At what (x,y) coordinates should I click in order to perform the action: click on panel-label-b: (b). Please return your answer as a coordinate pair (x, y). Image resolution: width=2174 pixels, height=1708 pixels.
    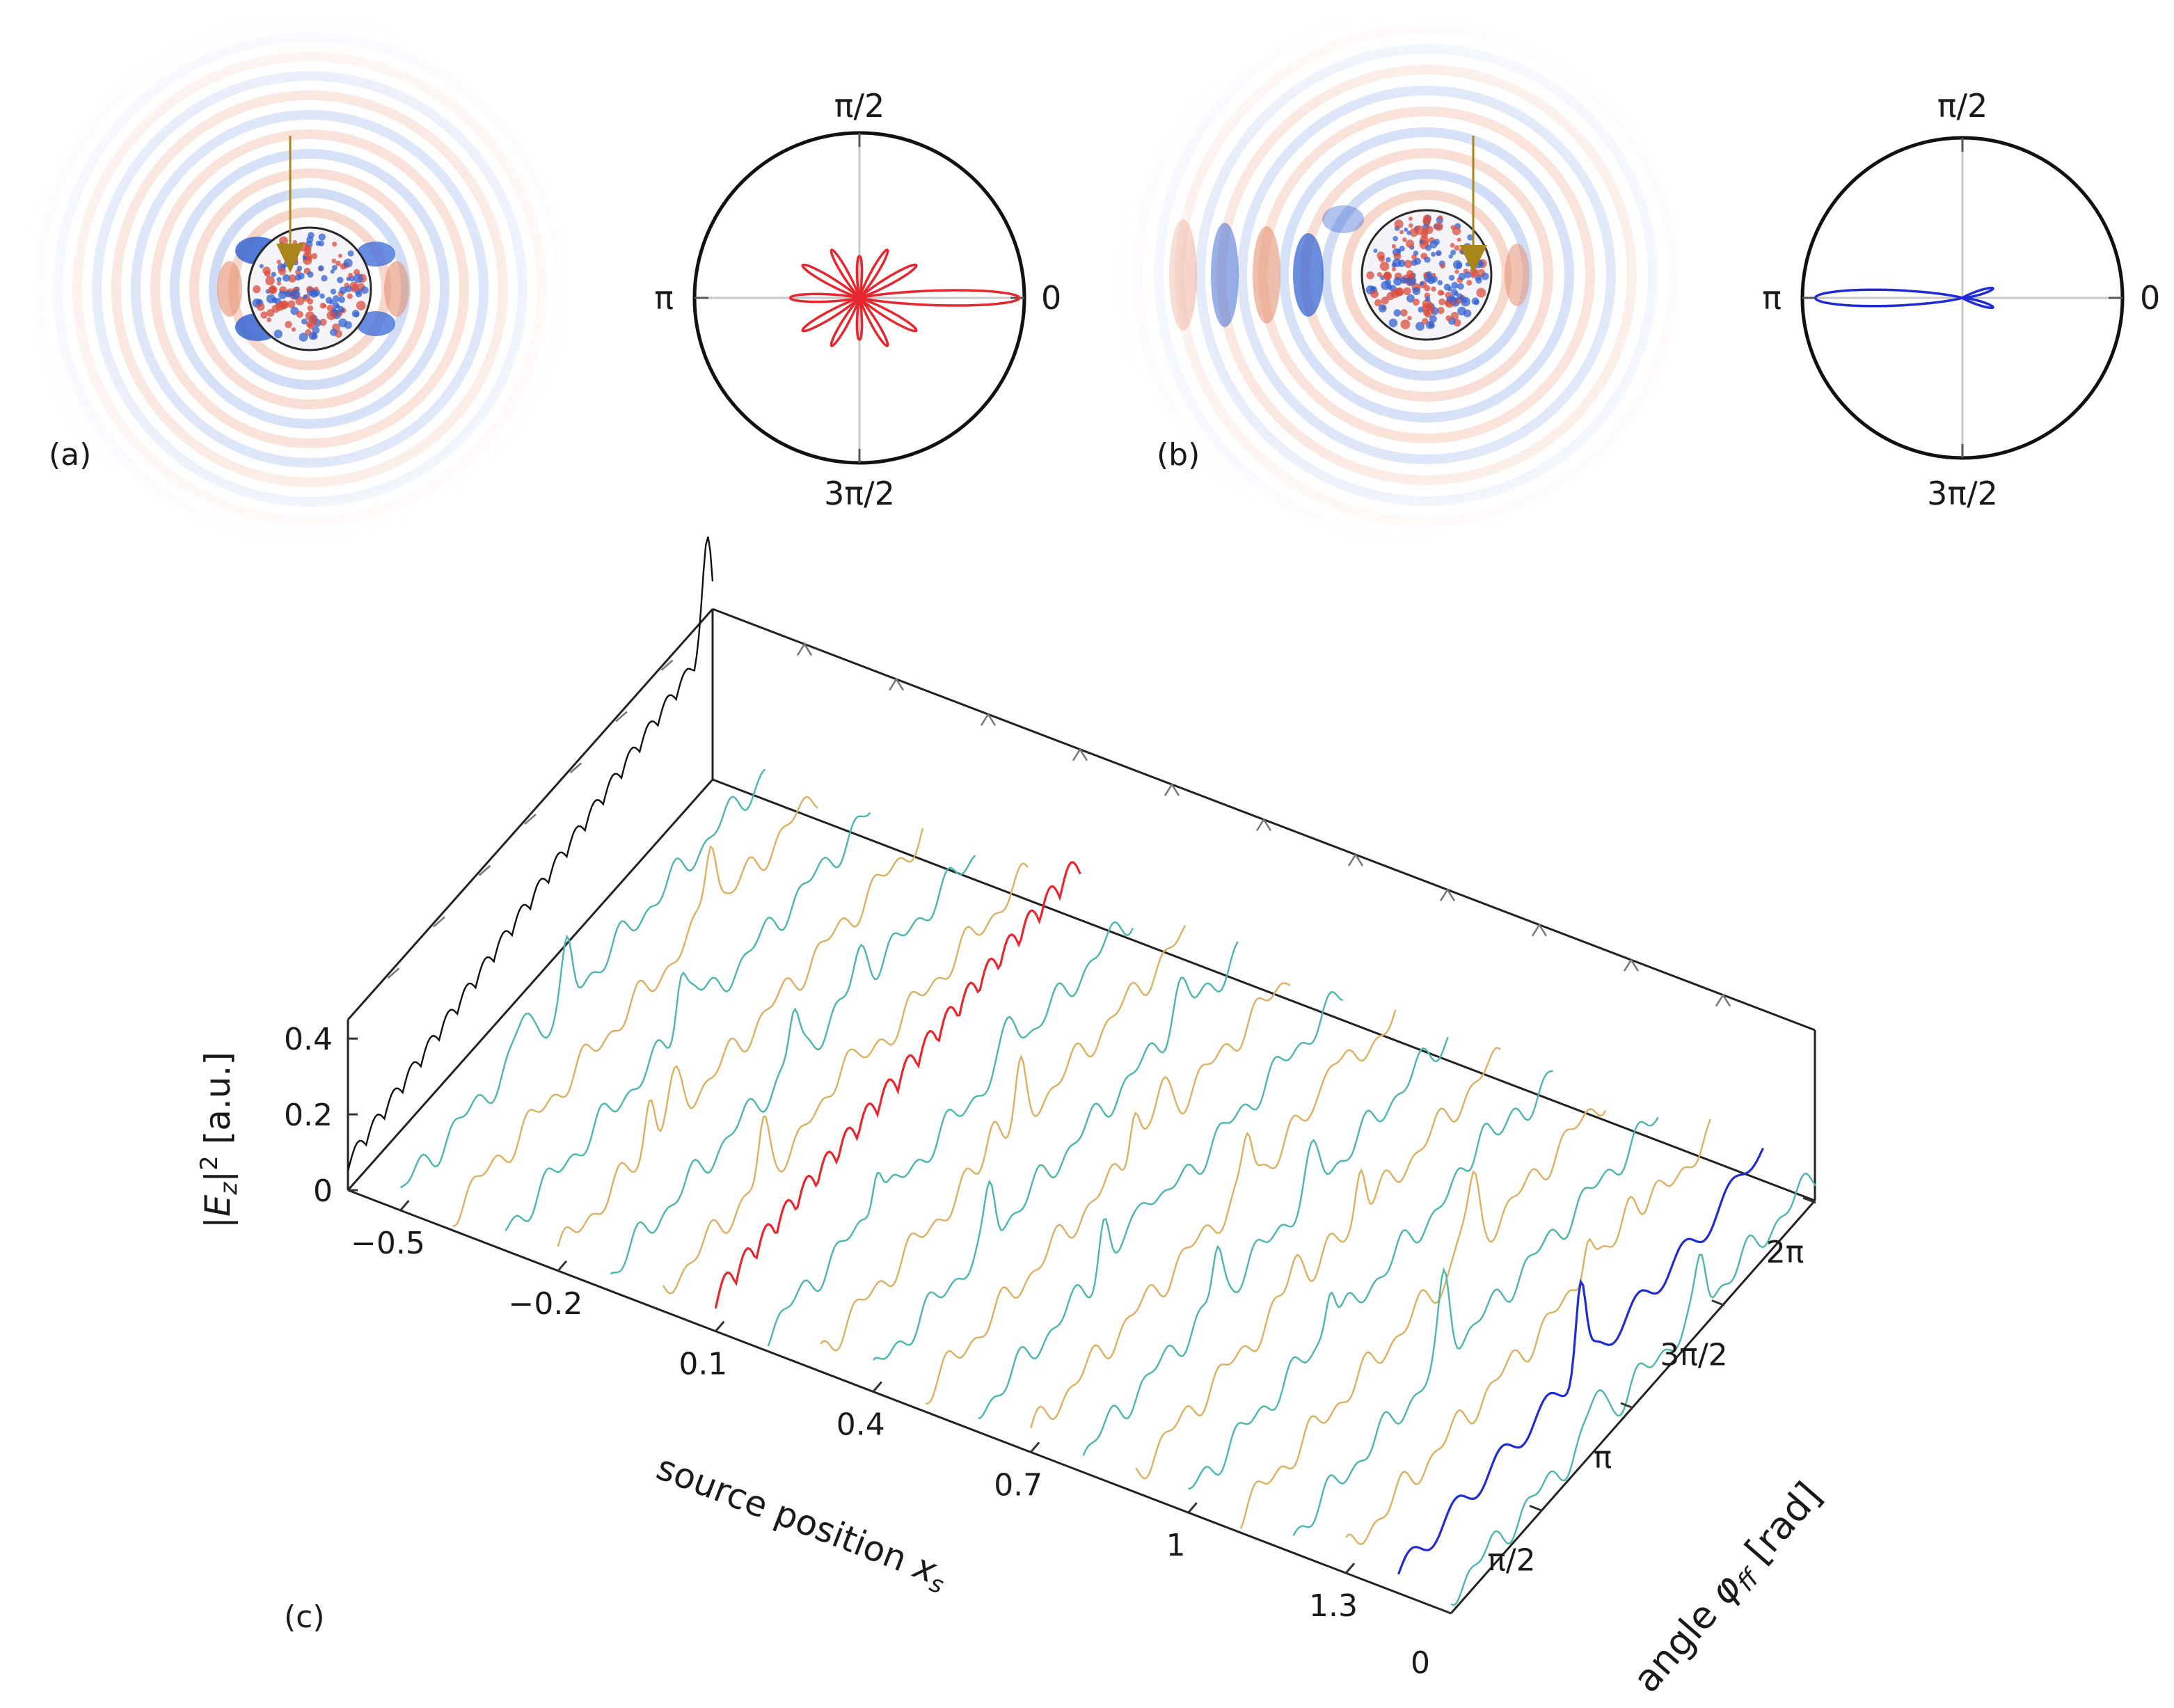
    Looking at the image, I should click on (1178, 455).